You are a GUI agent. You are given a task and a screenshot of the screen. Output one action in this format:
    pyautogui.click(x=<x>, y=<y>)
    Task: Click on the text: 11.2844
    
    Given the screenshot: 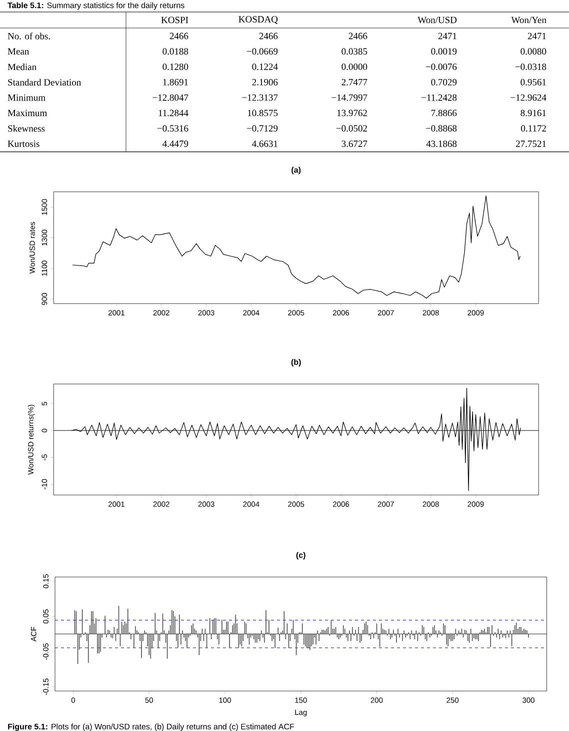 What is the action you would take?
    pyautogui.click(x=173, y=113)
    